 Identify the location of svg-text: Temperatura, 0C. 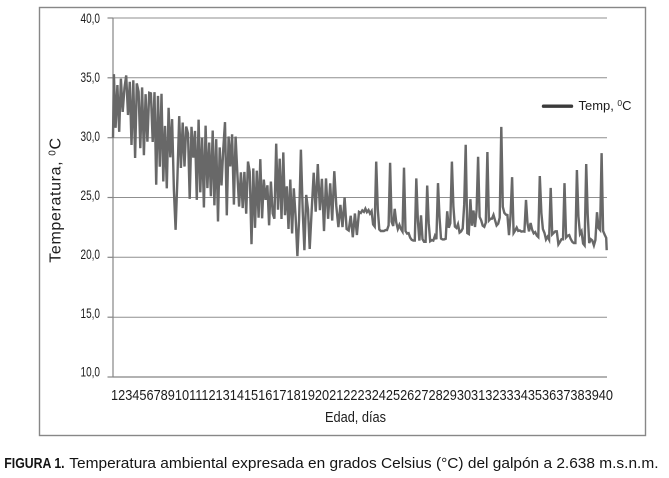
(56, 199).